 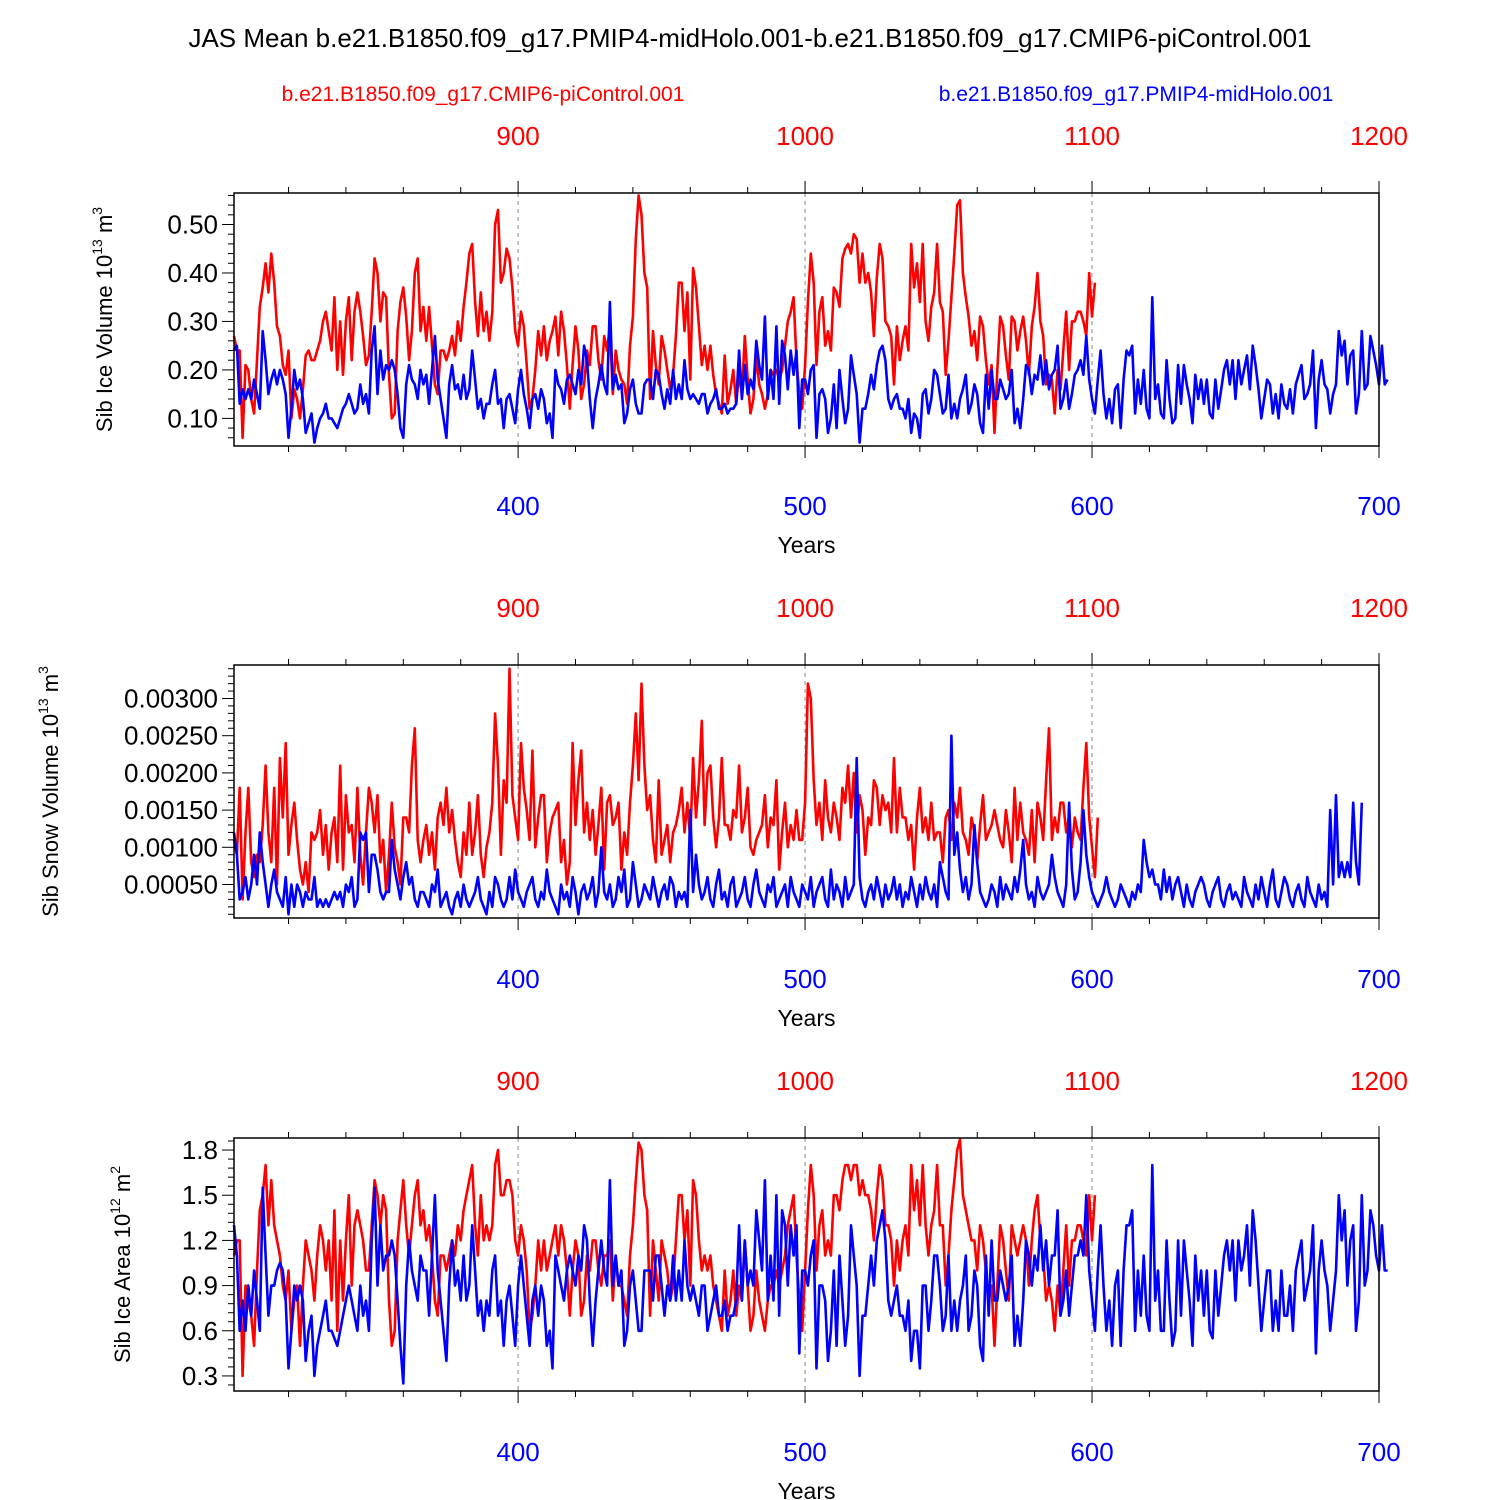 I want to click on y-tick-label: 0.00150, so click(x=171, y=810).